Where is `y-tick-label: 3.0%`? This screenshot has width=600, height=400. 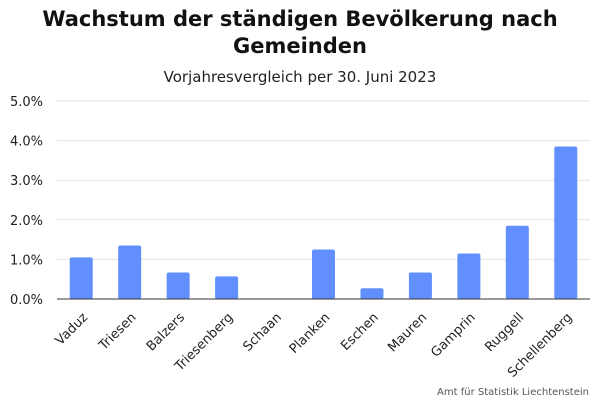 y-tick-label: 3.0% is located at coordinates (26, 181).